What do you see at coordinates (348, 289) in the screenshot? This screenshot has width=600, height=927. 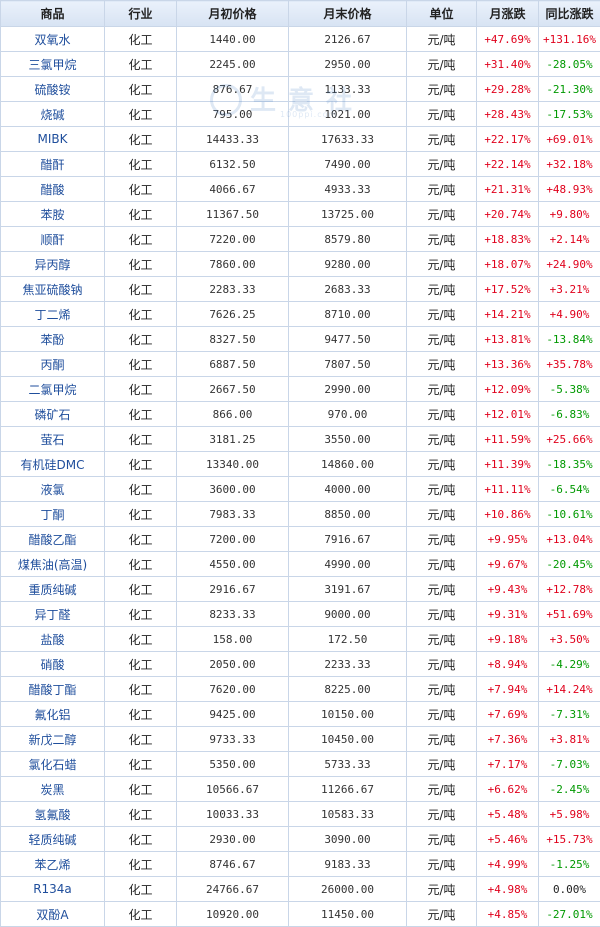 I see `end-price-cell: 2683.33` at bounding box center [348, 289].